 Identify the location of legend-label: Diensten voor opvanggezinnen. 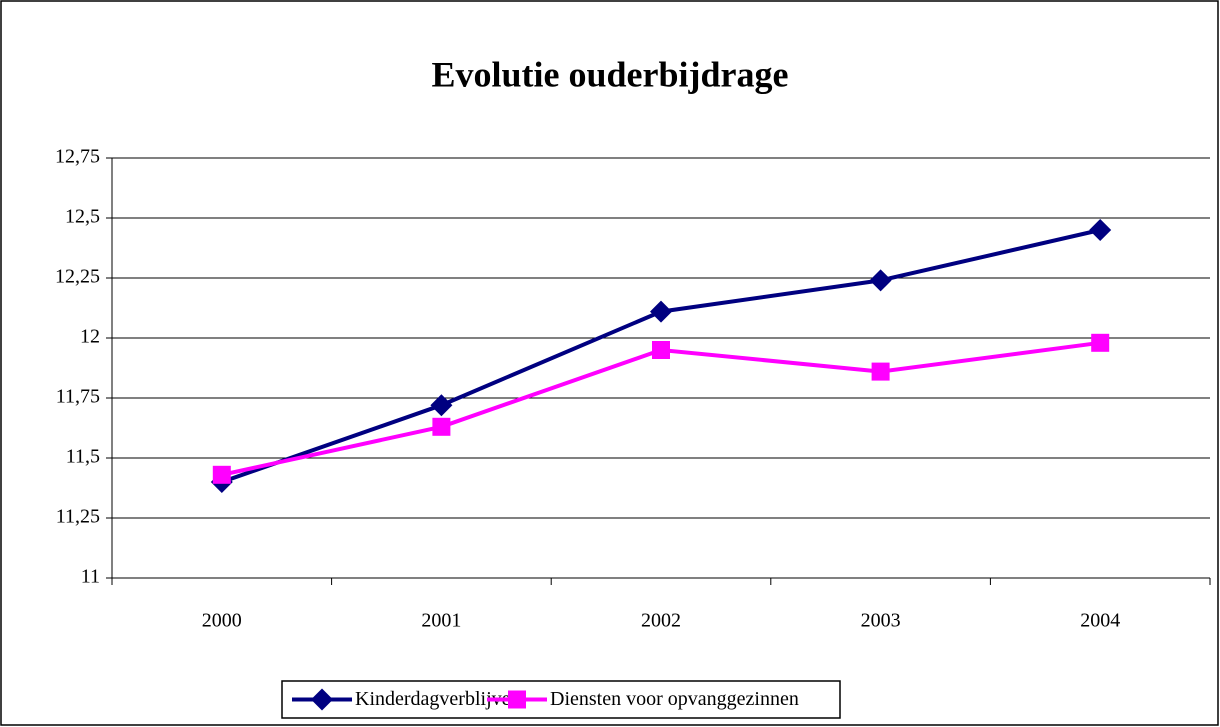
(674, 699).